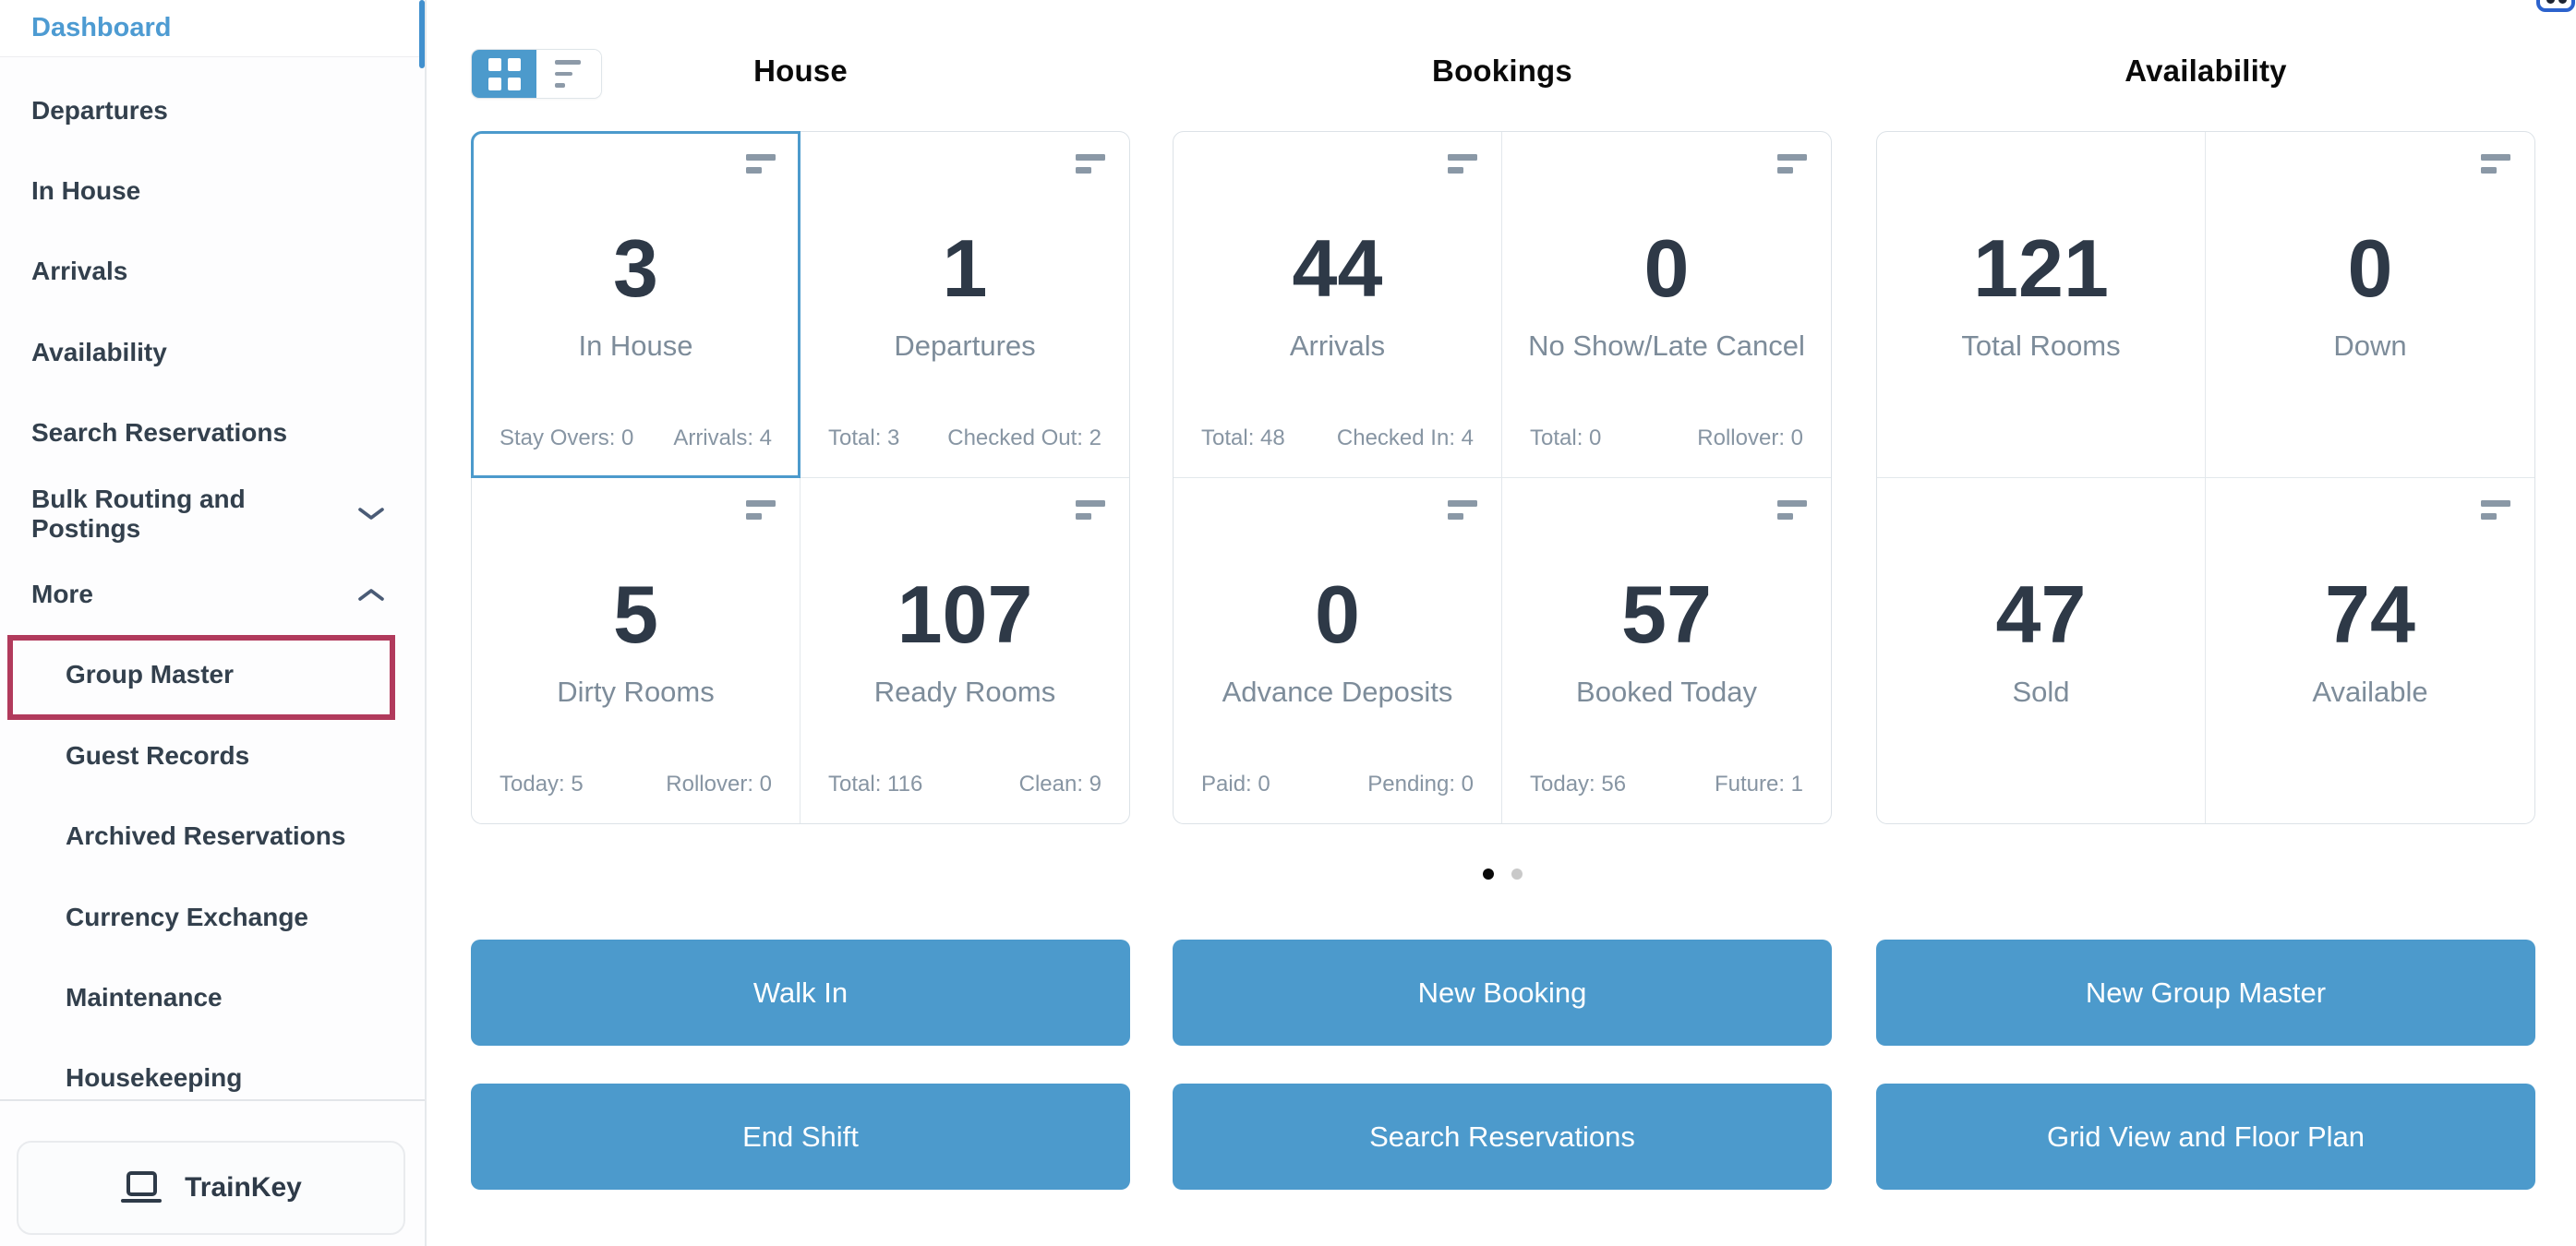 This screenshot has width=2576, height=1246. What do you see at coordinates (62, 594) in the screenshot?
I see `sidebar-item-label: More` at bounding box center [62, 594].